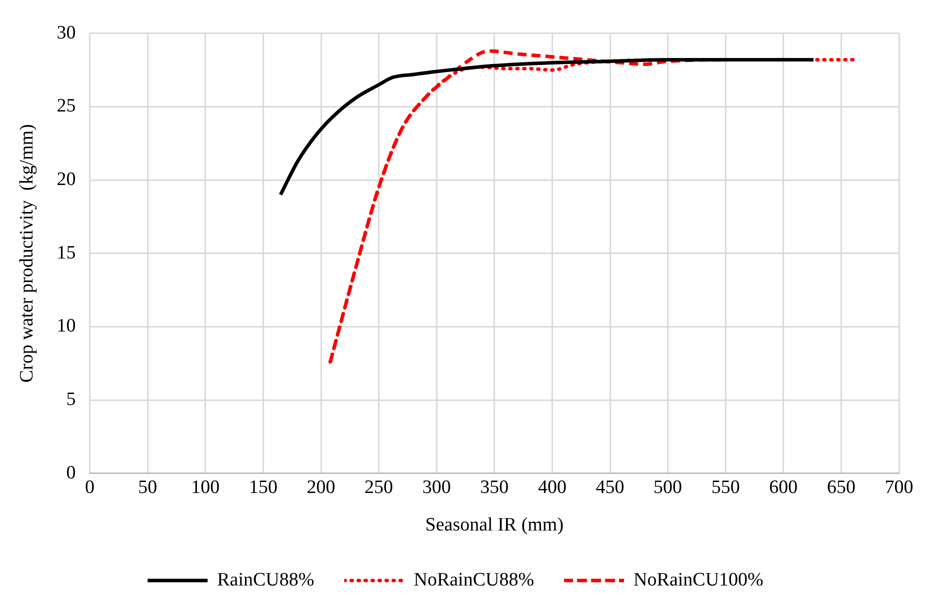 The image size is (927, 608). What do you see at coordinates (148, 487) in the screenshot?
I see `x-tick-label: 50` at bounding box center [148, 487].